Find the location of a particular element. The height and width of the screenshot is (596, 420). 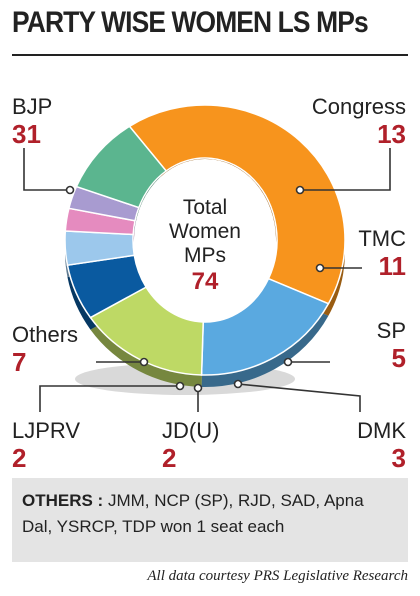

label-congress-name: Congress is located at coordinates (358, 106).